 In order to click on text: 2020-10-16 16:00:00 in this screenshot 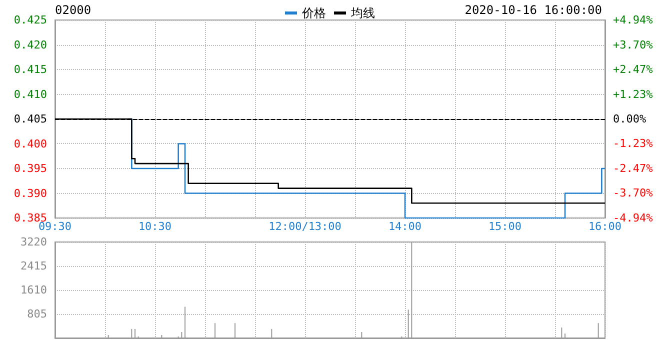, I will do `click(533, 10)`.